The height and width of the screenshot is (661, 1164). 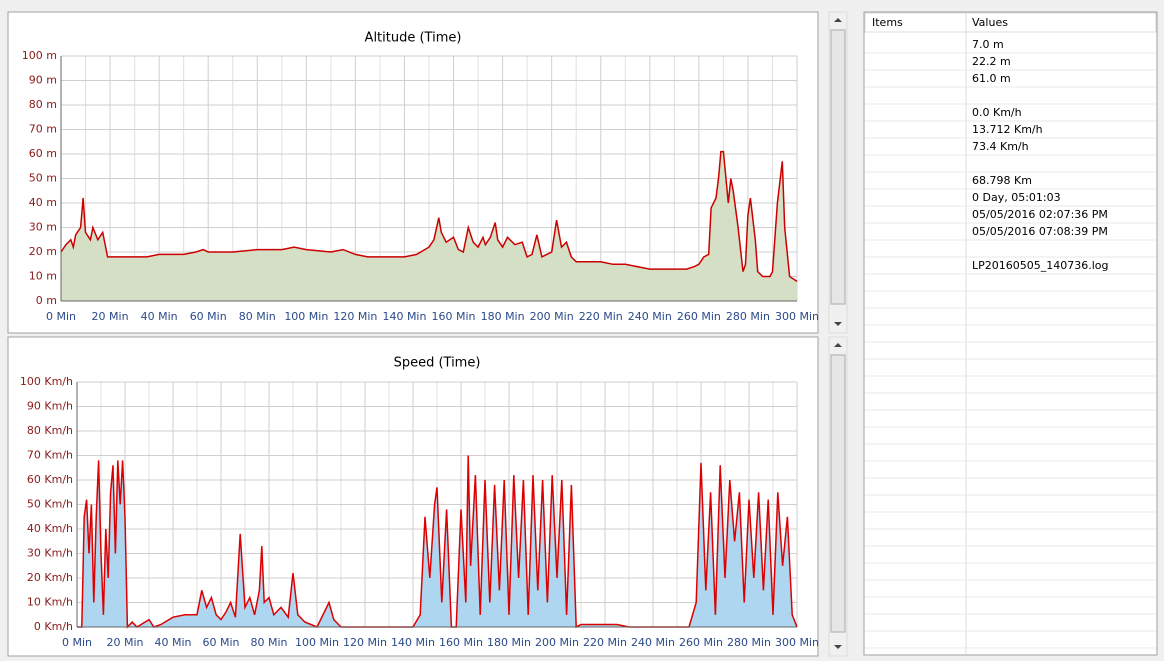 I want to click on y-tick-label: 20 Km/h, so click(x=50, y=577).